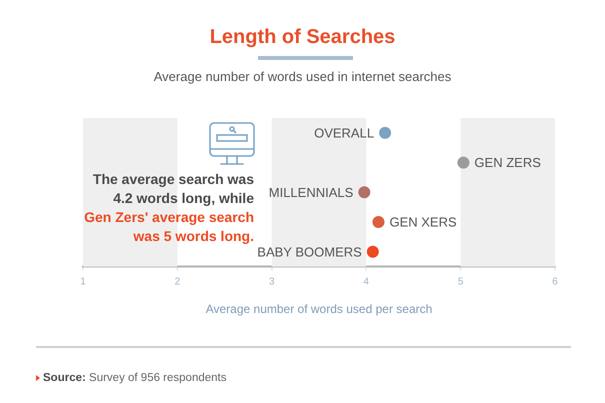 This screenshot has width=605, height=403. I want to click on y-tick-label: GEN XERS, so click(423, 222).